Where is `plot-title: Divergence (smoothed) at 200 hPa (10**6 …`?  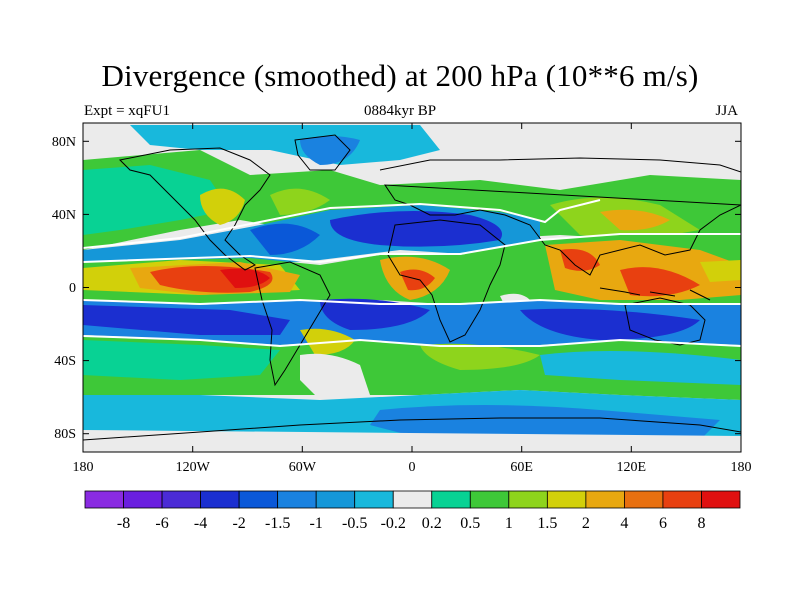 plot-title: Divergence (smoothed) at 200 hPa (10**6 … is located at coordinates (400, 75).